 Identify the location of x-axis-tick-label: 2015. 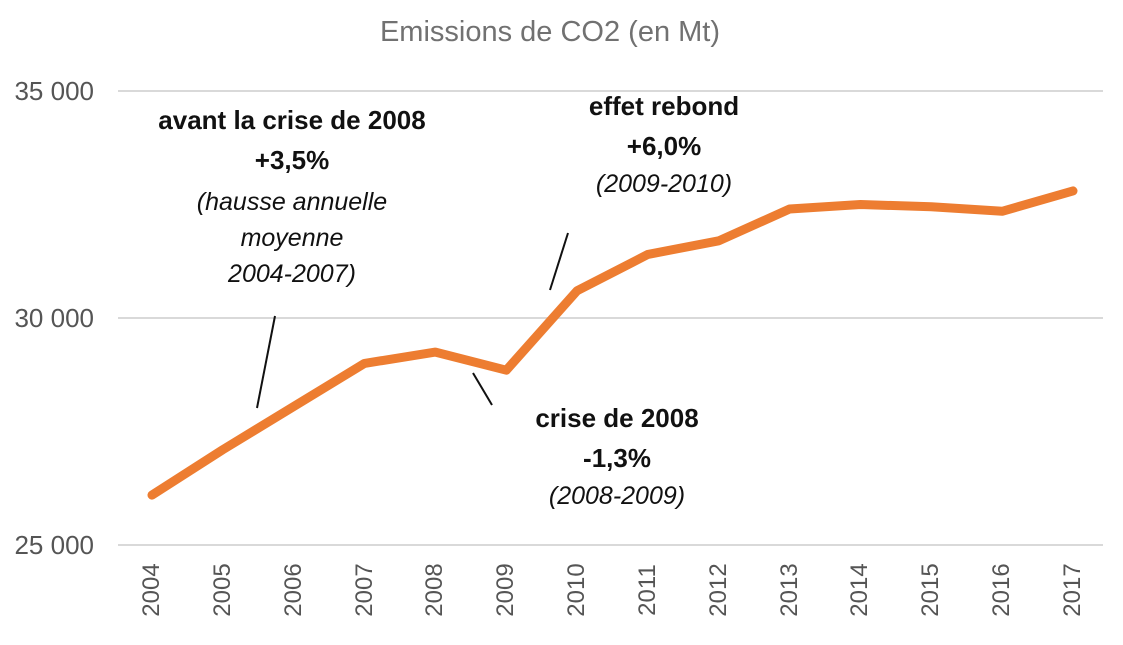
(930, 590).